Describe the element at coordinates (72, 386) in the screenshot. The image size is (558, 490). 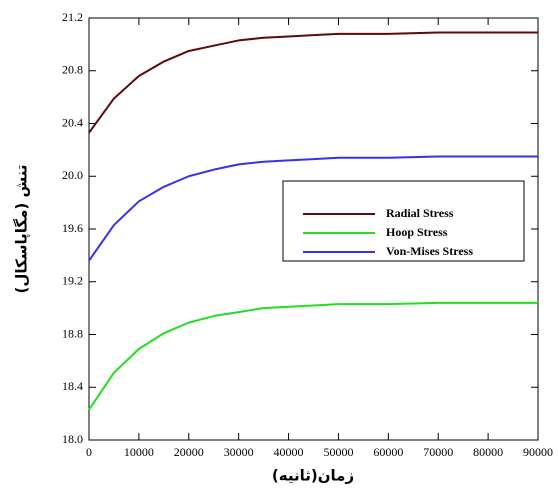
I see `y-tick-label: 18.4` at that location.